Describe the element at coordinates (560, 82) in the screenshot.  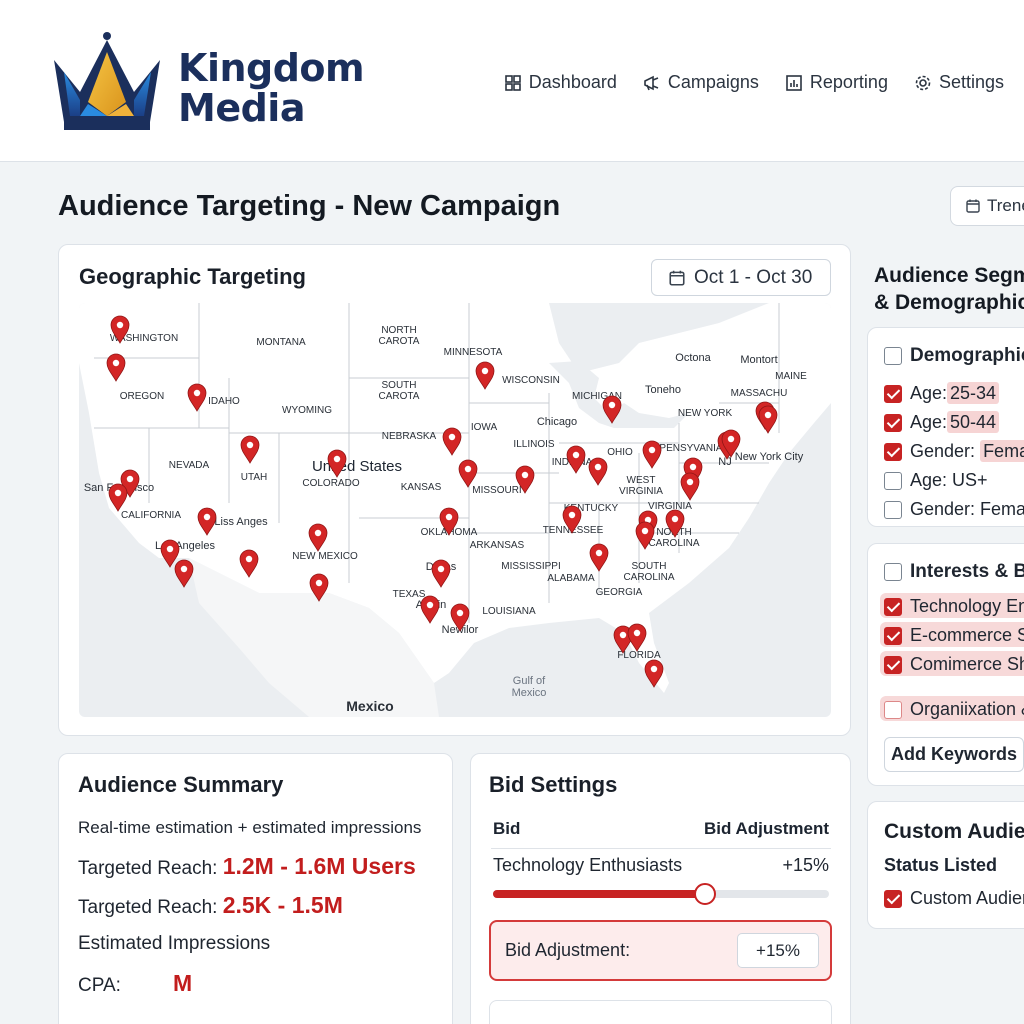
I see `nav-dashboard: Dashboard` at that location.